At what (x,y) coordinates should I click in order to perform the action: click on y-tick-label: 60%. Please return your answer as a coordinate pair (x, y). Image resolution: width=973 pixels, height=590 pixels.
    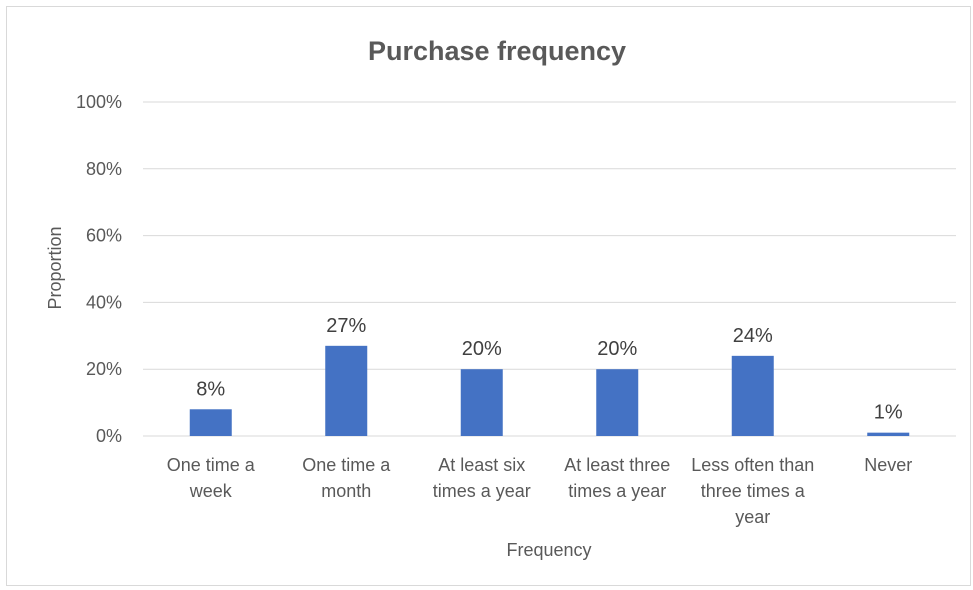
    Looking at the image, I should click on (104, 236).